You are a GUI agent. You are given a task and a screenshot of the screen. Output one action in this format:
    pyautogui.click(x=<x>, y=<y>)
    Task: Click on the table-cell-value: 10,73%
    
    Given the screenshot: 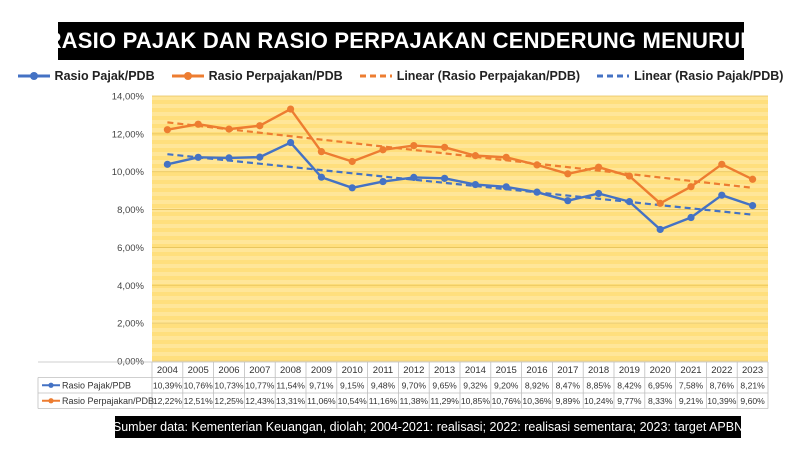 What is the action you would take?
    pyautogui.click(x=229, y=386)
    